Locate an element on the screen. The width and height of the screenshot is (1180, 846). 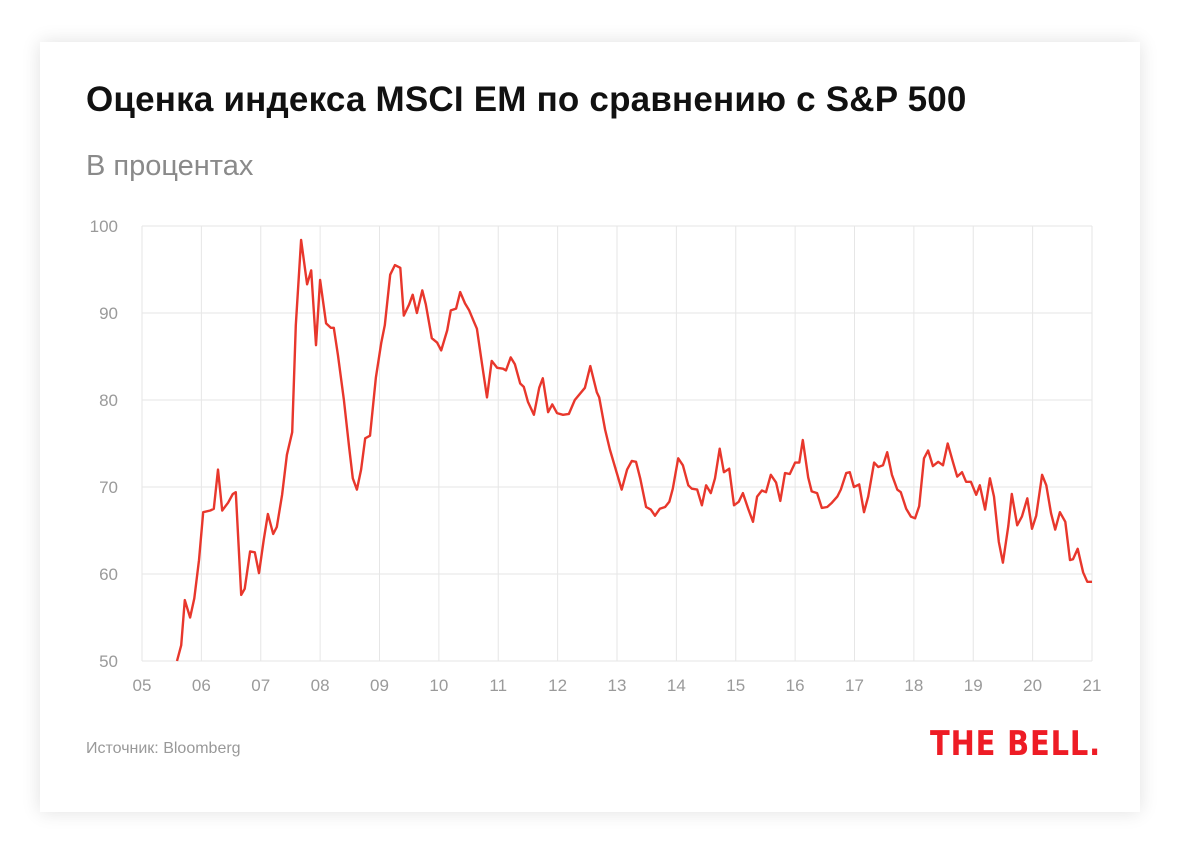
x-tick-label: 21 is located at coordinates (1092, 685).